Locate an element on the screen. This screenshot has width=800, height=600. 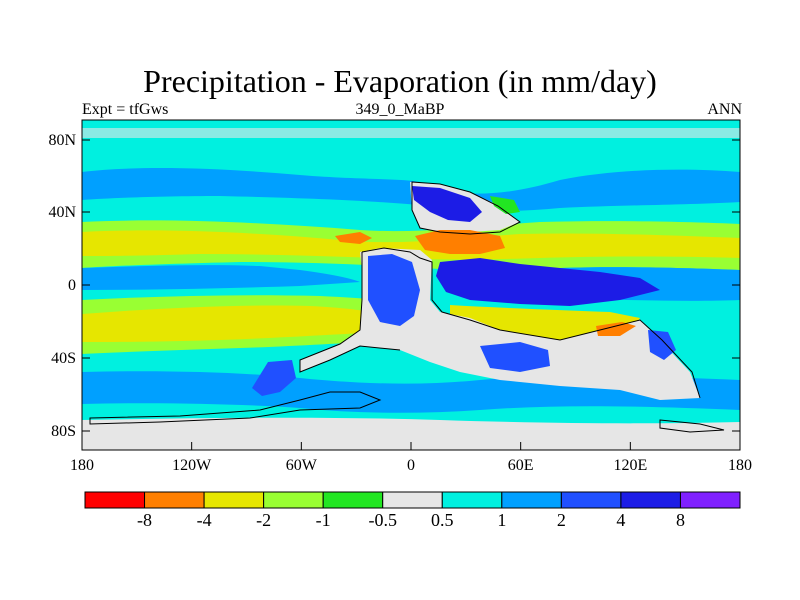
colorbar-label: -8 is located at coordinates (144, 520).